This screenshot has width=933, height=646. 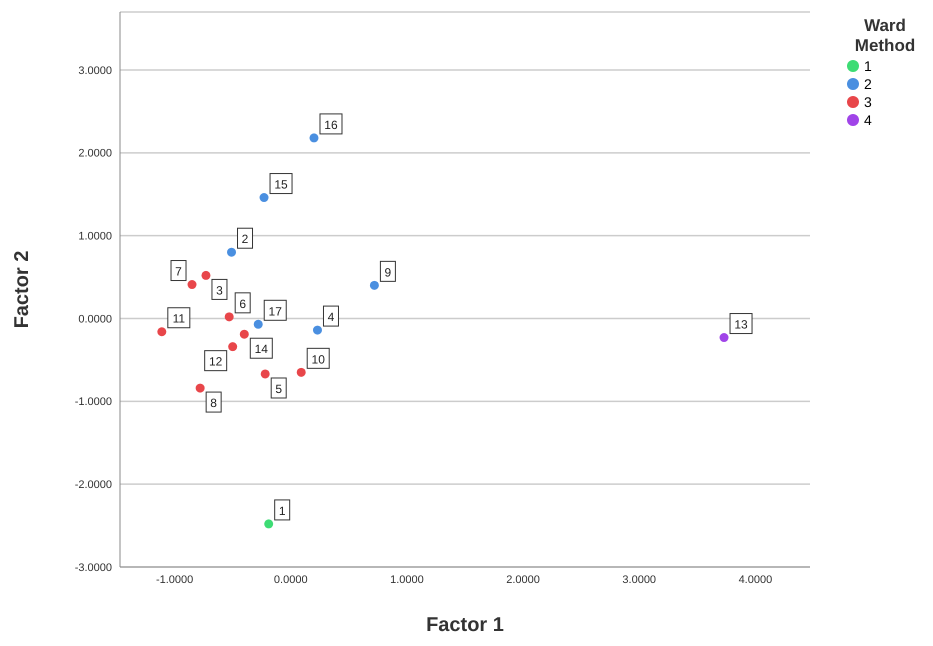 I want to click on y-tick-label: 3.0000, so click(x=95, y=70).